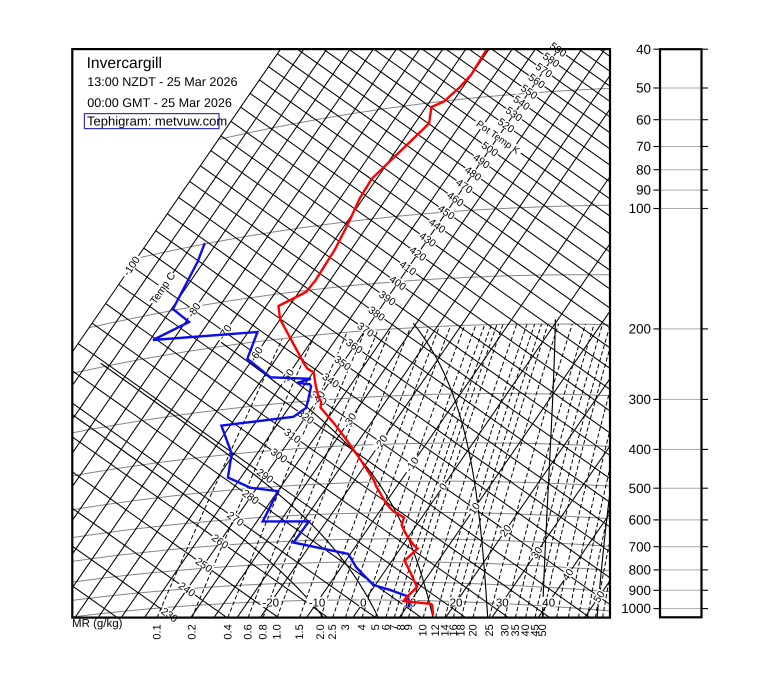 The height and width of the screenshot is (690, 760). What do you see at coordinates (346, 627) in the screenshot?
I see `svg-text: 3` at bounding box center [346, 627].